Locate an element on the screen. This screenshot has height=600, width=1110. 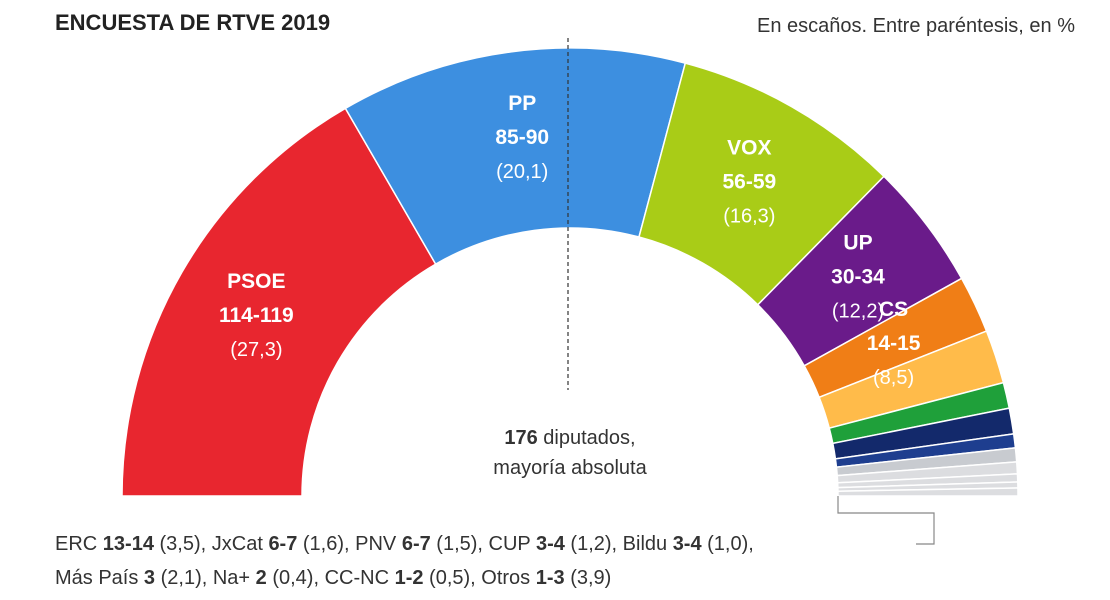
majority-number: 176 is located at coordinates (520, 438).